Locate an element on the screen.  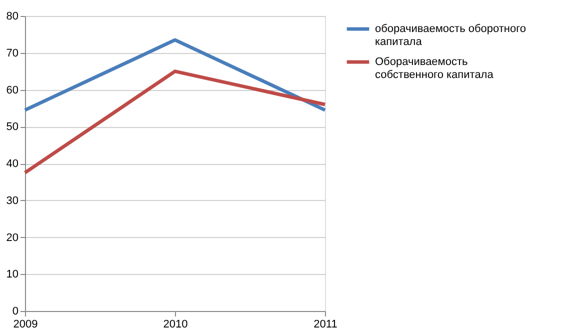
legend-label: оборачиваемость оборотного капитала is located at coordinates (450, 35).